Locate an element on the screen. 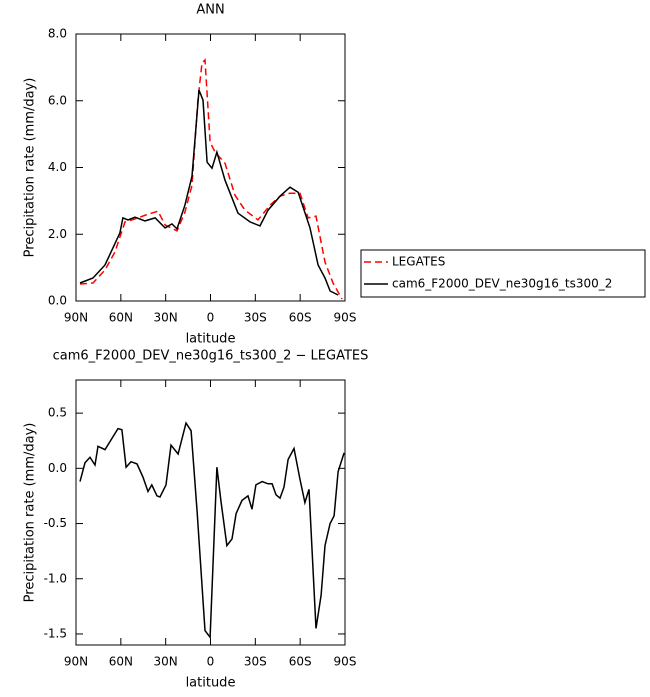  y-tick-label: -1.5 is located at coordinates (55, 633).